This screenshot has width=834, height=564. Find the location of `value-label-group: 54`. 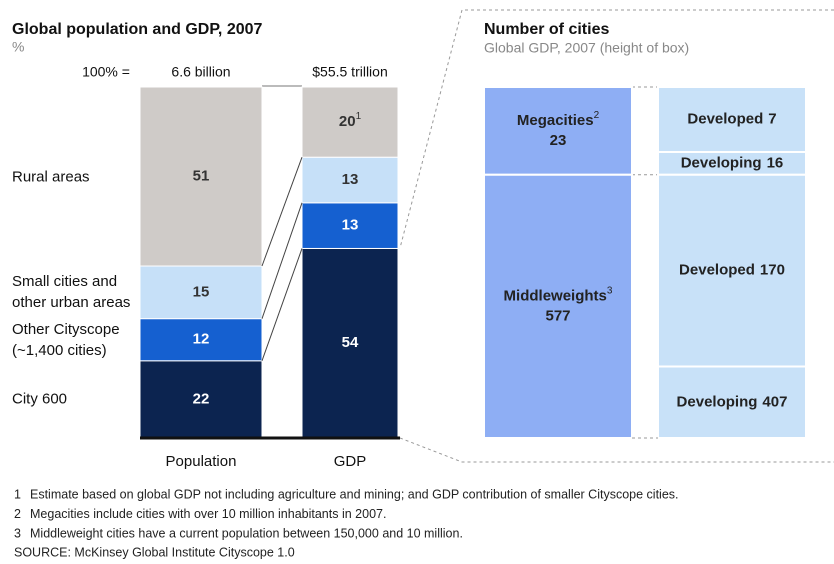

value-label-group: 54 is located at coordinates (350, 342).